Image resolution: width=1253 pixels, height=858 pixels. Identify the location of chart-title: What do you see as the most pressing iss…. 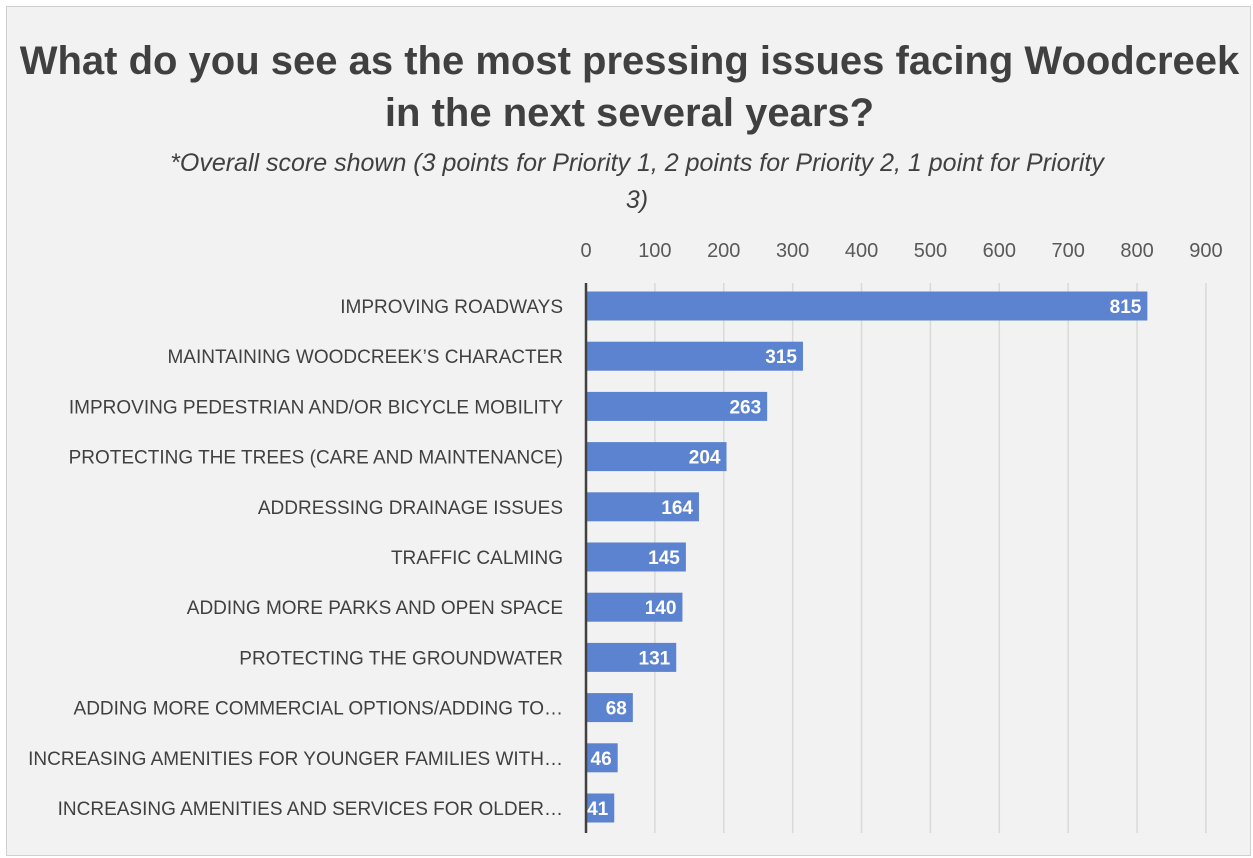
(629, 87).